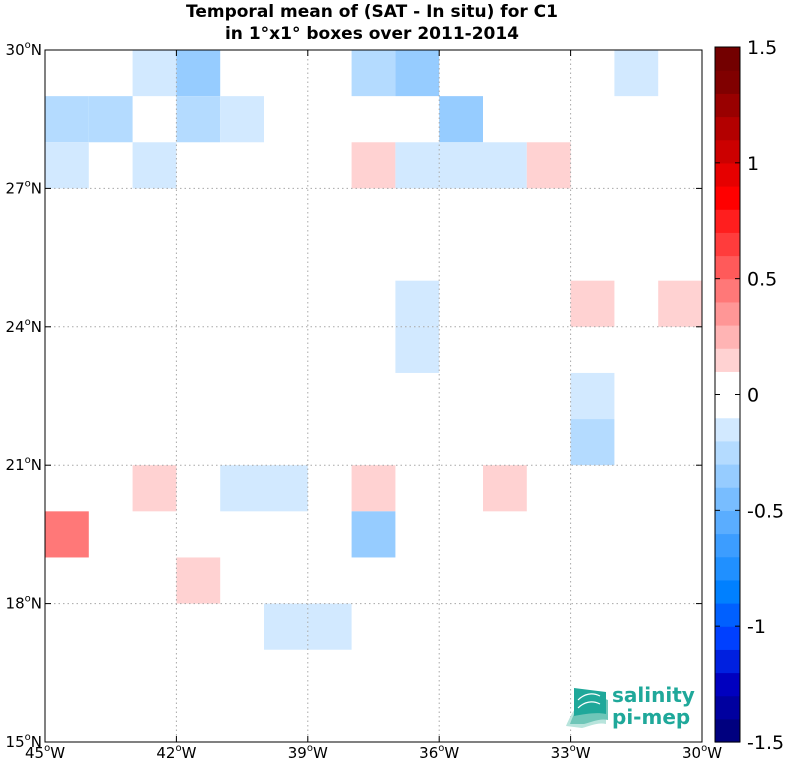 This screenshot has width=785, height=763. I want to click on colorbar-tick-label: 0.5, so click(762, 280).